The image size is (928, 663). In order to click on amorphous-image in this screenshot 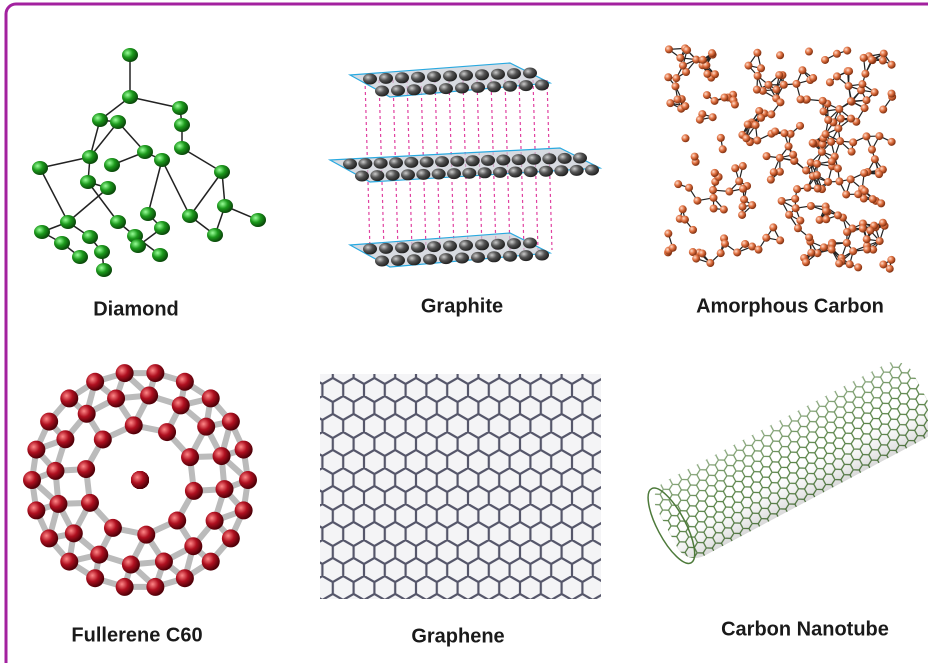, I will do `click(780, 158)`.